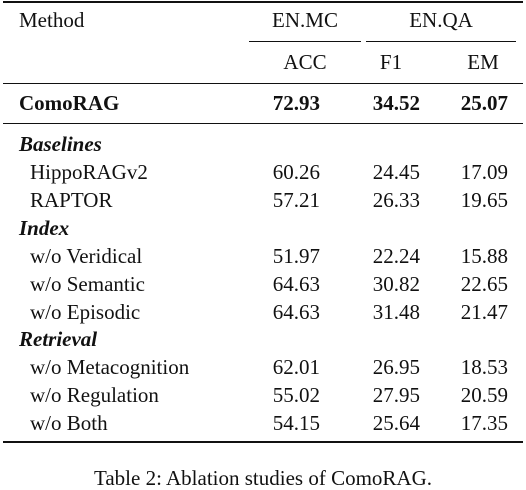 The height and width of the screenshot is (490, 526). What do you see at coordinates (296, 256) in the screenshot?
I see `table-row-acc: 51.97` at bounding box center [296, 256].